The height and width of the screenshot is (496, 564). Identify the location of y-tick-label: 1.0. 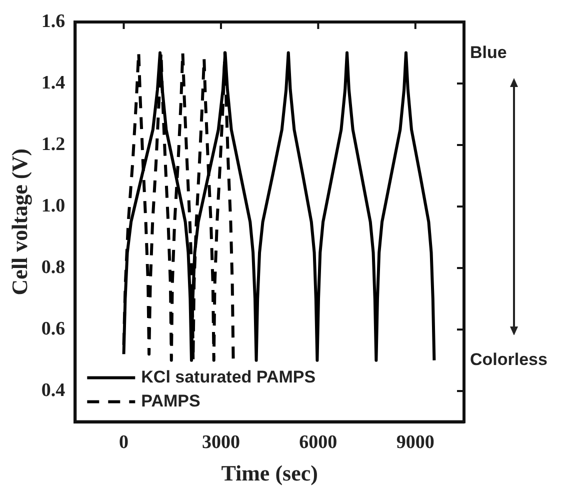
(53, 205).